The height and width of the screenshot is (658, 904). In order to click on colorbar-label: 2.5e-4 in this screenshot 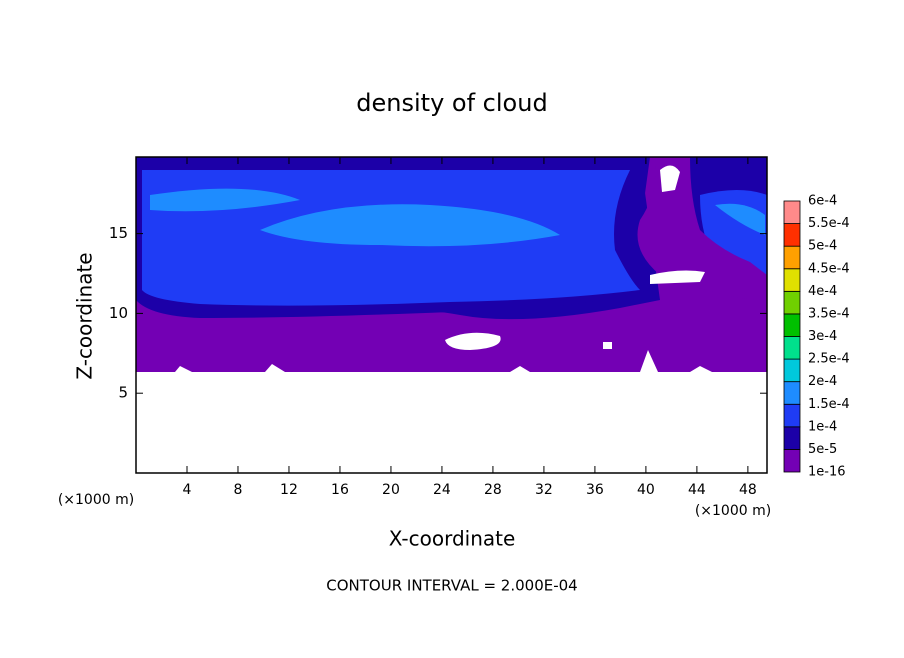, I will do `click(829, 359)`.